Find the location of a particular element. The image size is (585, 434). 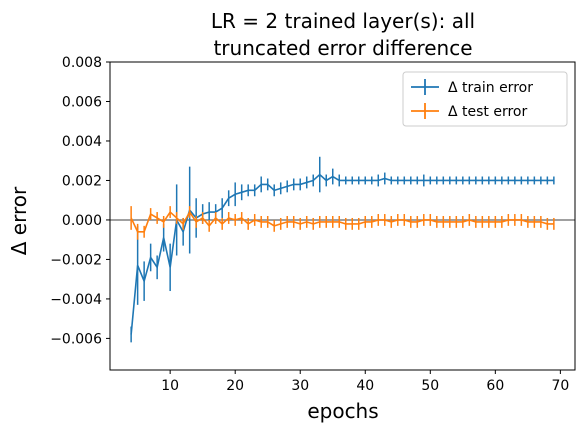

y-tick-label: −0.006 is located at coordinates (76, 339).